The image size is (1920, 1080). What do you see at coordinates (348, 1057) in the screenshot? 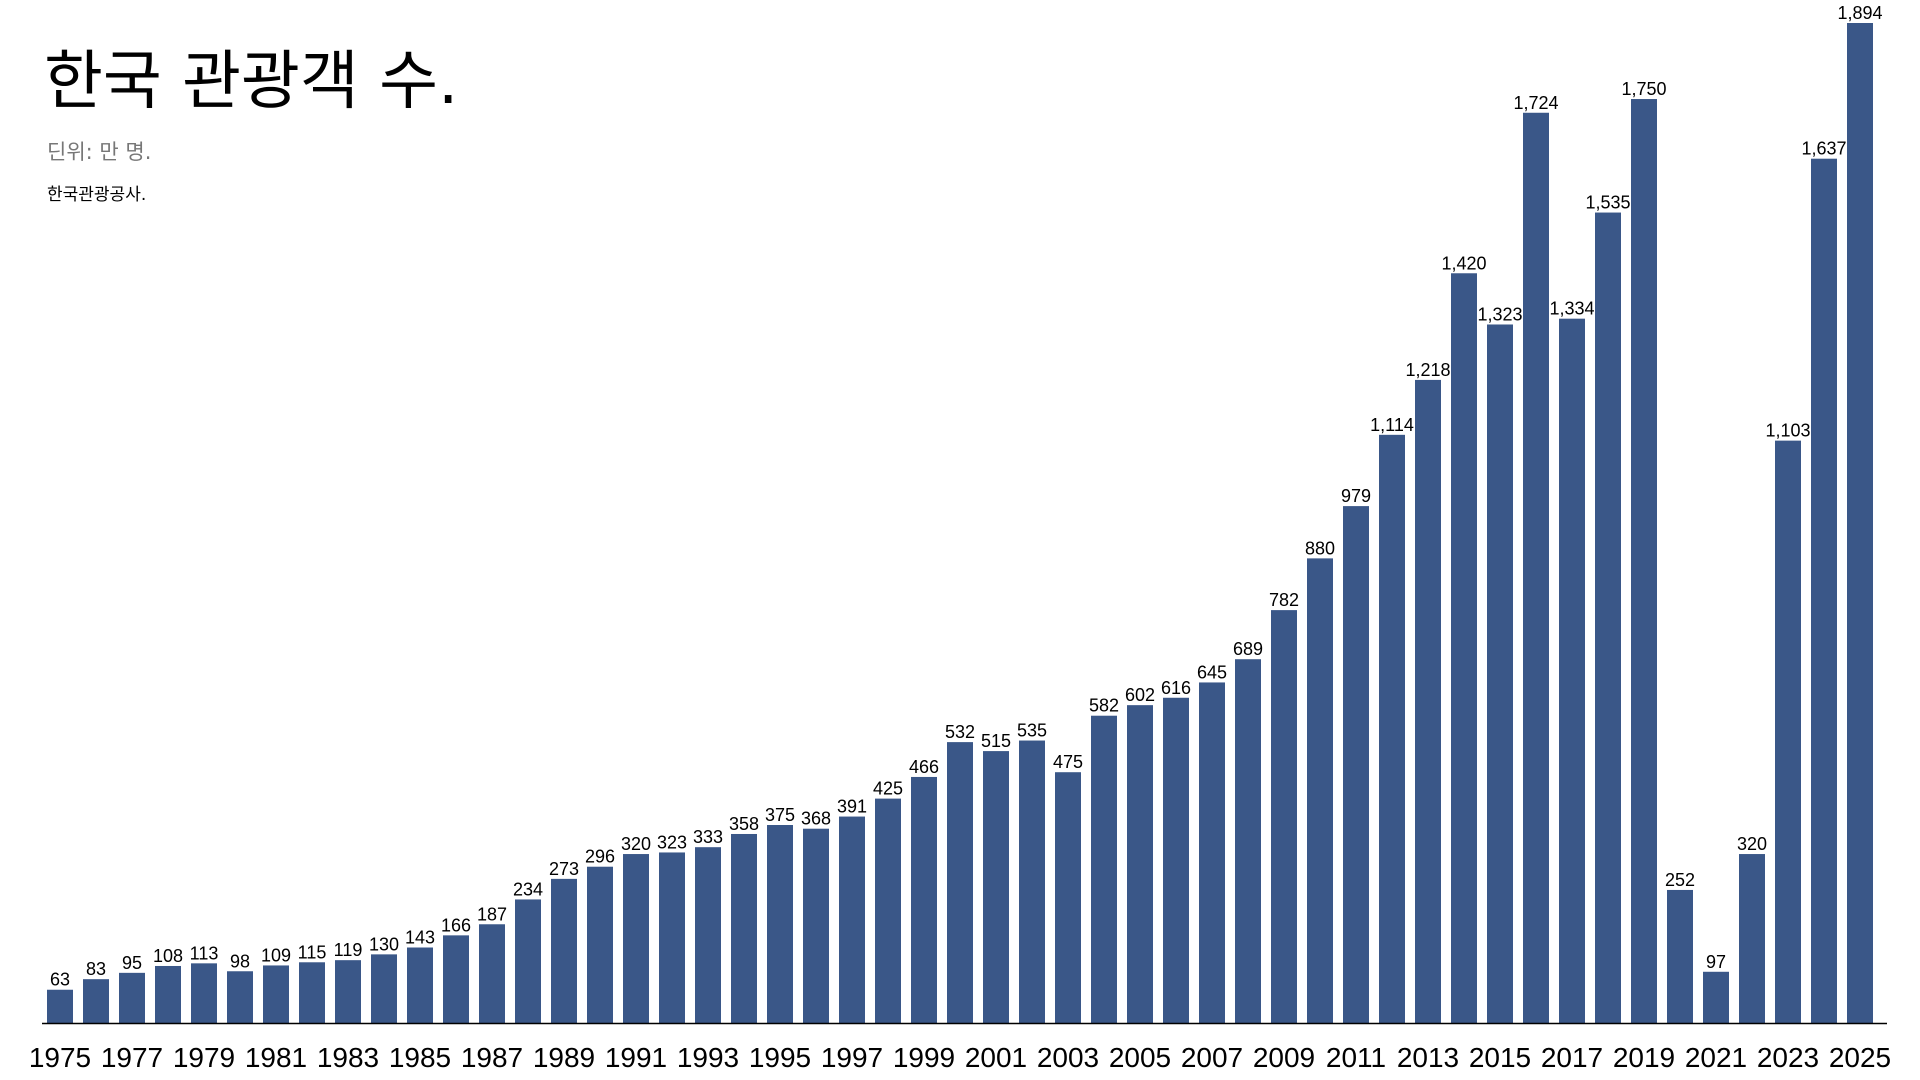
I see `x-tick-label: 1983` at bounding box center [348, 1057].